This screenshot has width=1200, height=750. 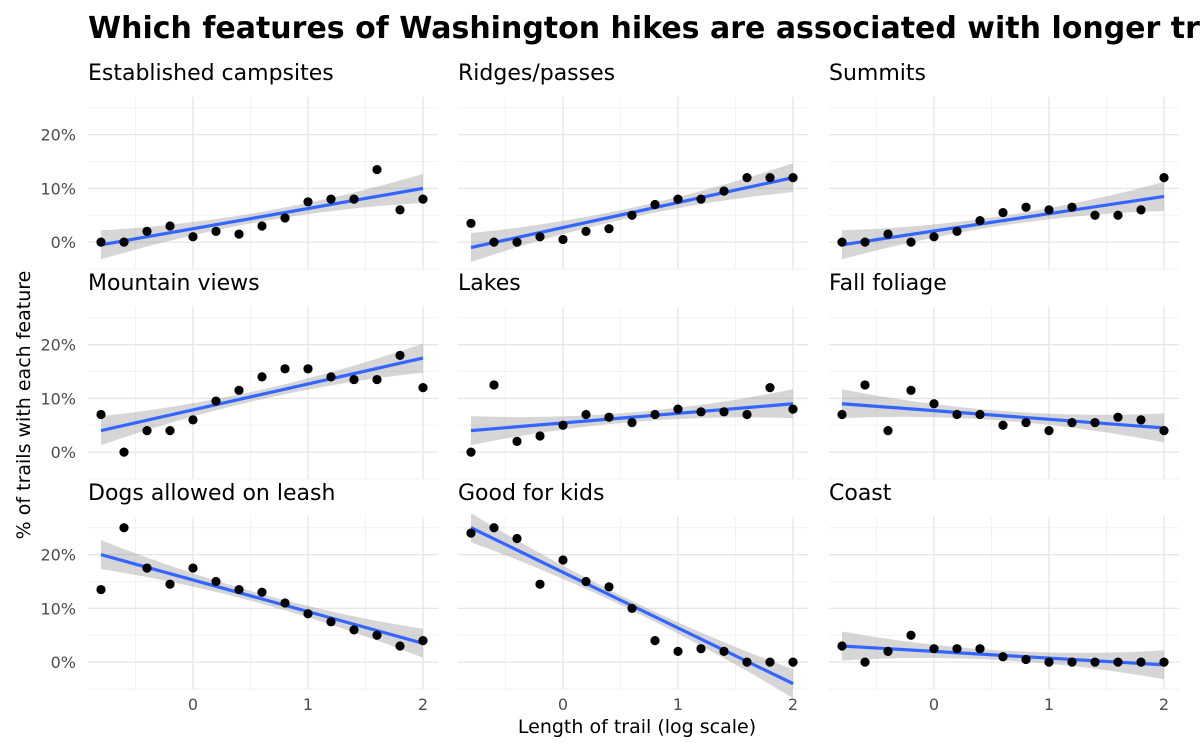 What do you see at coordinates (563, 704) in the screenshot?
I see `x-tick-label: 0` at bounding box center [563, 704].